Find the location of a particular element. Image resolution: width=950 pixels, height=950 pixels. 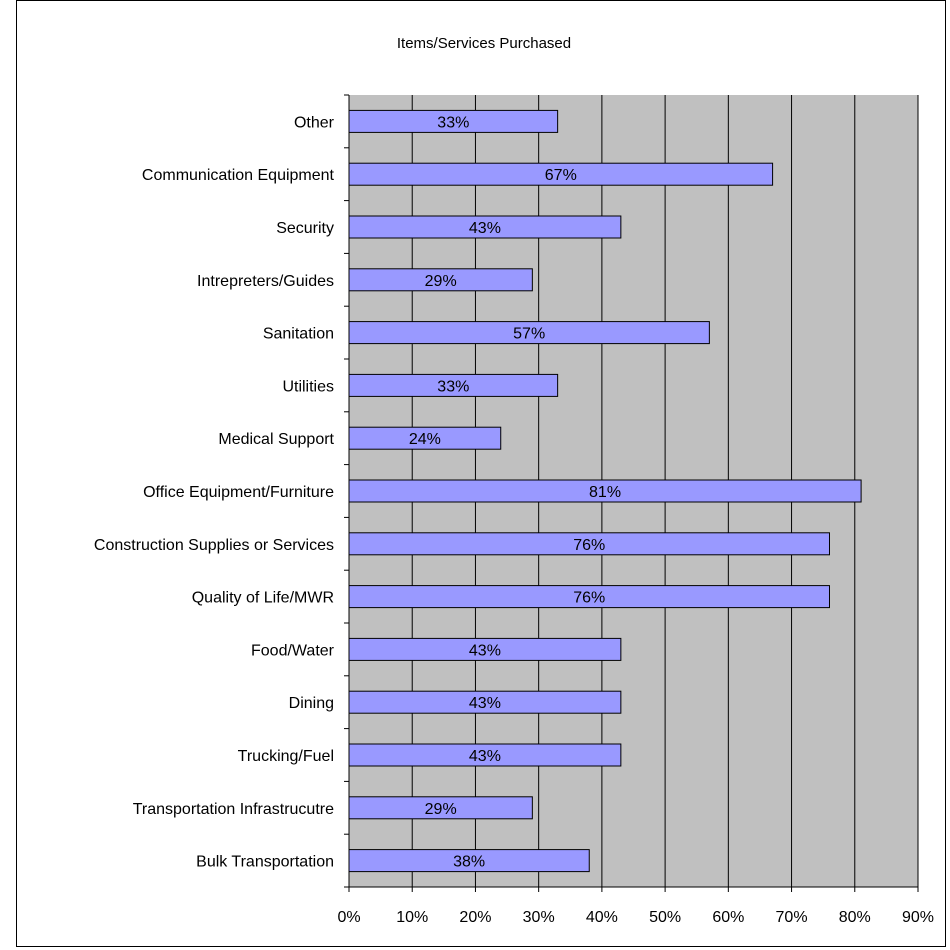

category-label: Sanitation is located at coordinates (298, 334).